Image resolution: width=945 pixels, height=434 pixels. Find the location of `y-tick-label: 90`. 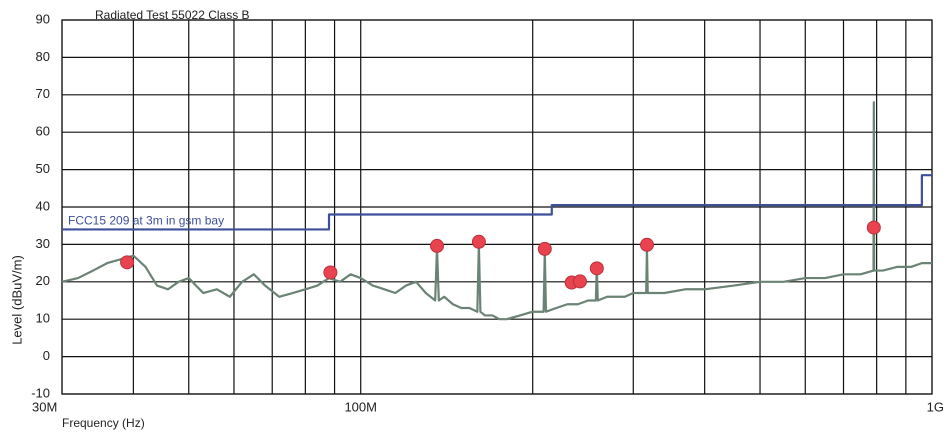

y-tick-label: 90 is located at coordinates (43, 18).